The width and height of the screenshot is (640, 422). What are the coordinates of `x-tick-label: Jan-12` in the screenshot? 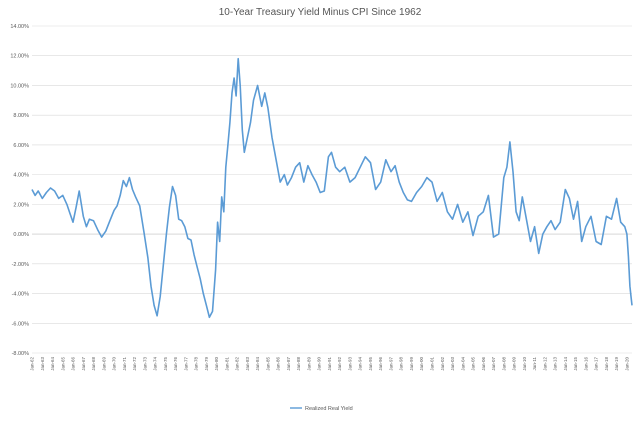 It's located at (544, 364).